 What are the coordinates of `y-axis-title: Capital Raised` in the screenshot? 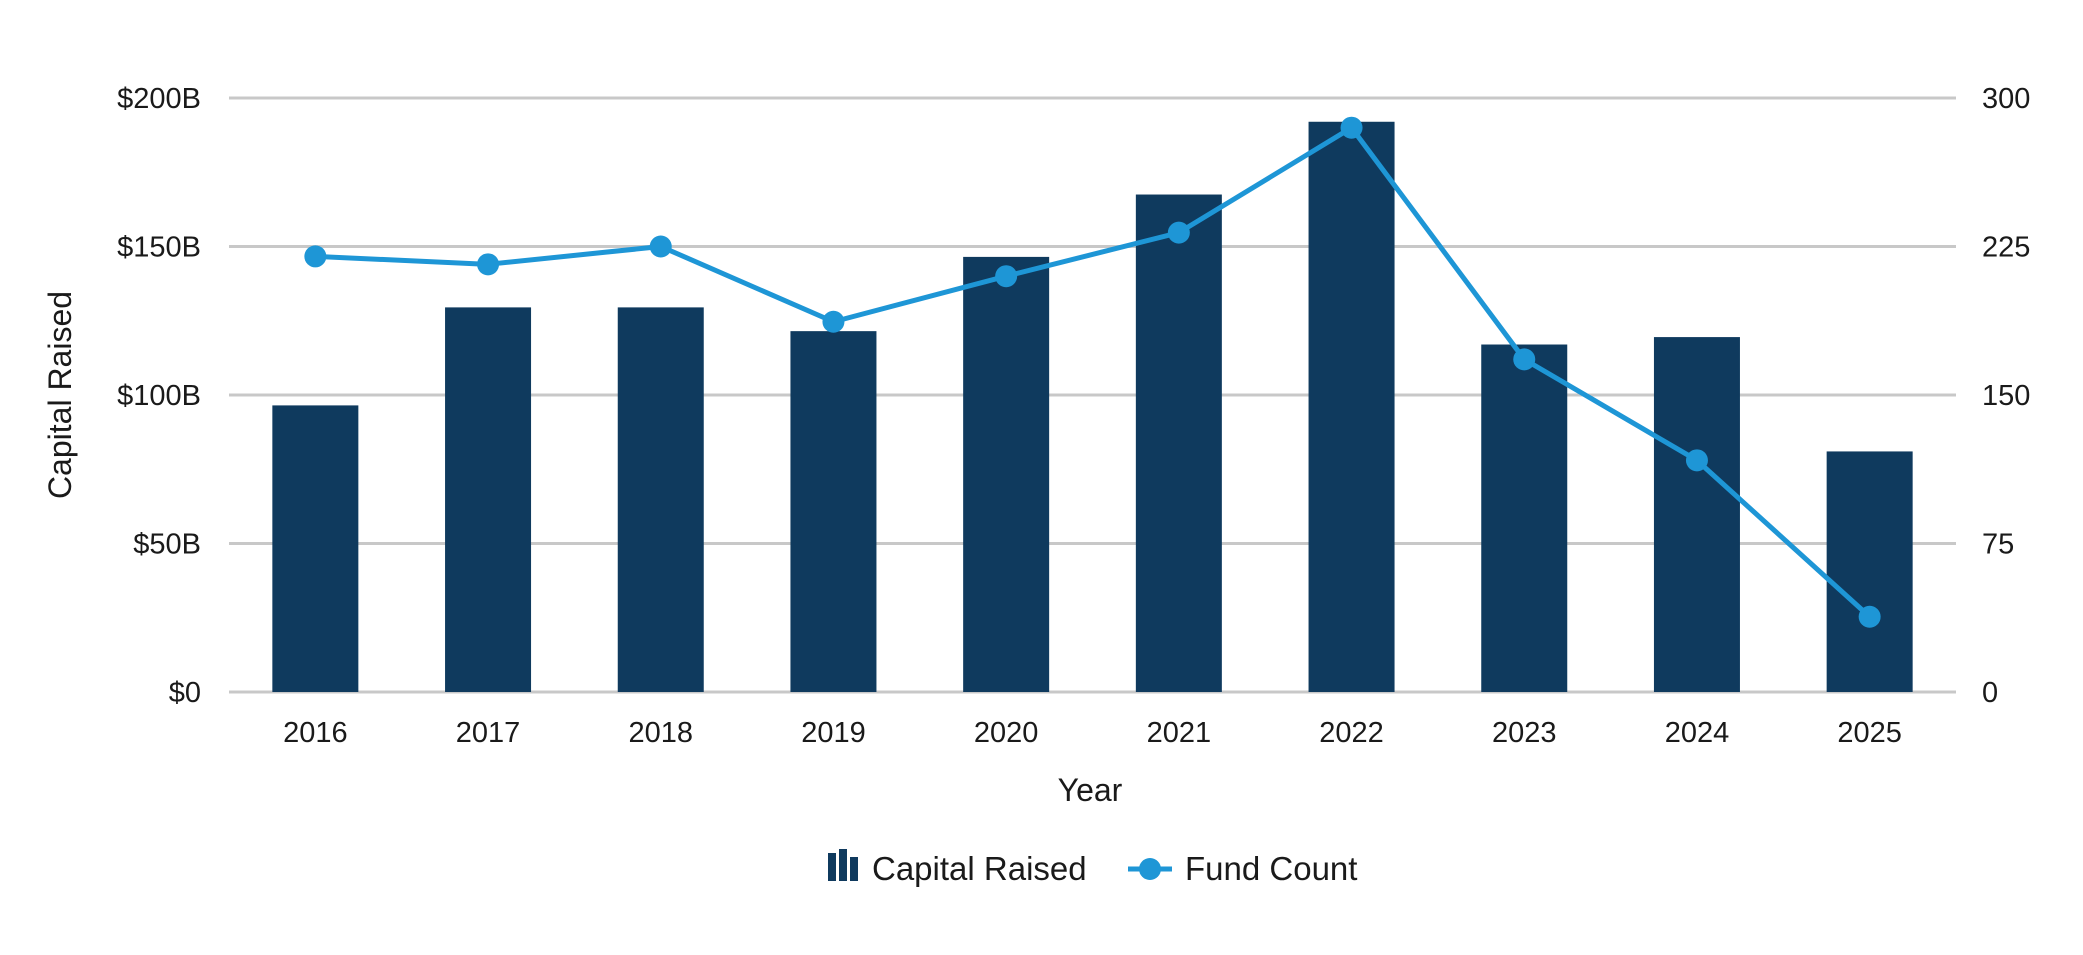 It's located at (60, 395).